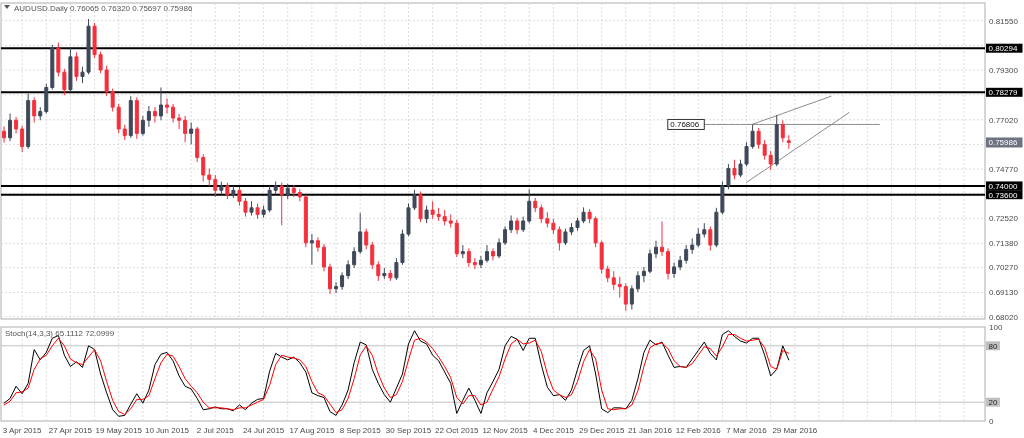 The image size is (1024, 438). What do you see at coordinates (993, 346) in the screenshot?
I see `ref-line-label: 80` at bounding box center [993, 346].